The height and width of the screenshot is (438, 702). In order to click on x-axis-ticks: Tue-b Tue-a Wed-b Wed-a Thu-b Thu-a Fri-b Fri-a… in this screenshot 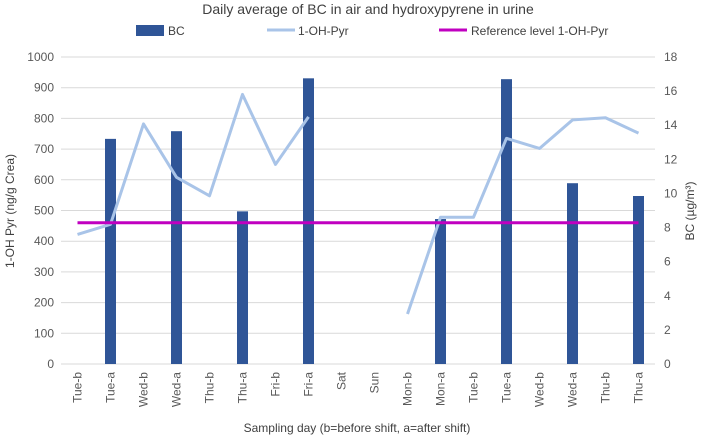, I will do `click(358, 389)`.